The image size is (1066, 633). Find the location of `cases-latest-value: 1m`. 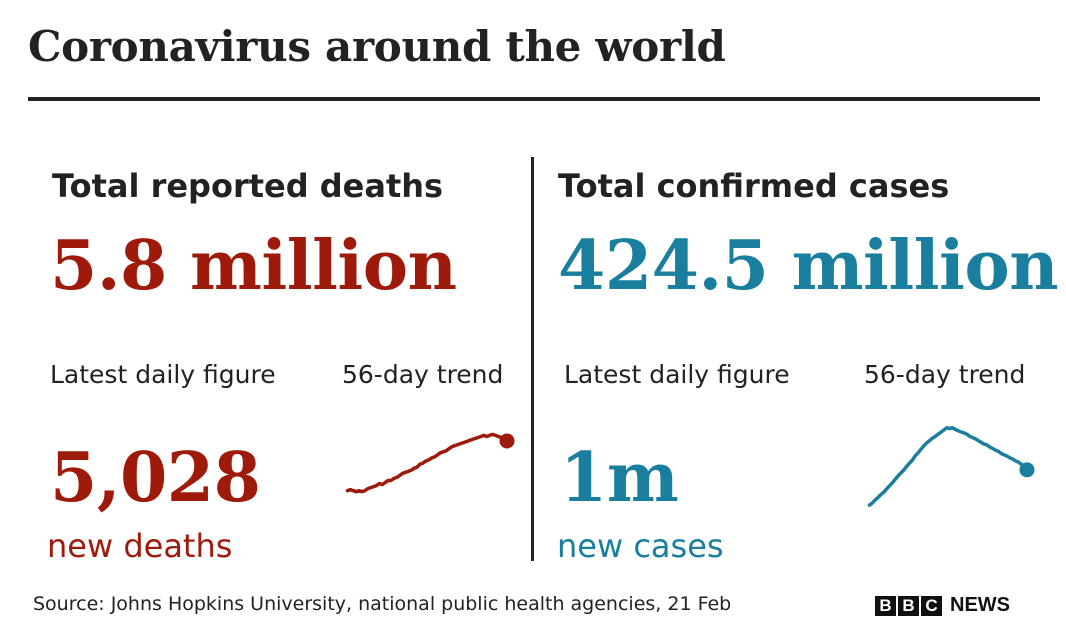

cases-latest-value: 1m is located at coordinates (619, 478).